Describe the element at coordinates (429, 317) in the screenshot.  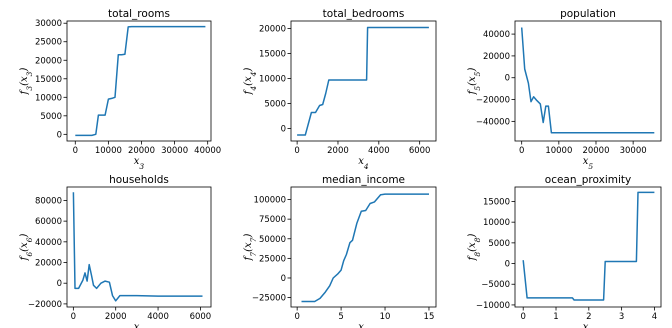
I see `x-tick-label: 15` at that location.